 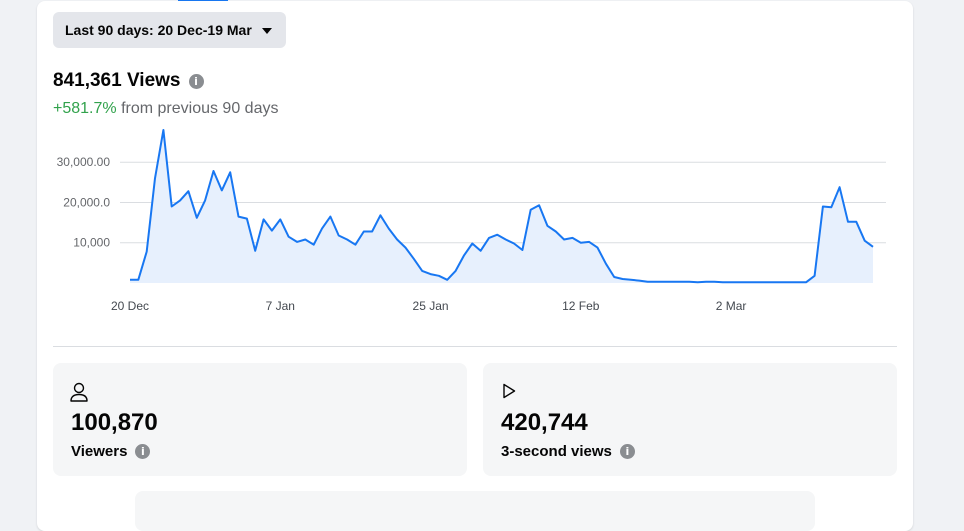 What do you see at coordinates (91, 243) in the screenshot?
I see `y-tick-label: 10,000` at bounding box center [91, 243].